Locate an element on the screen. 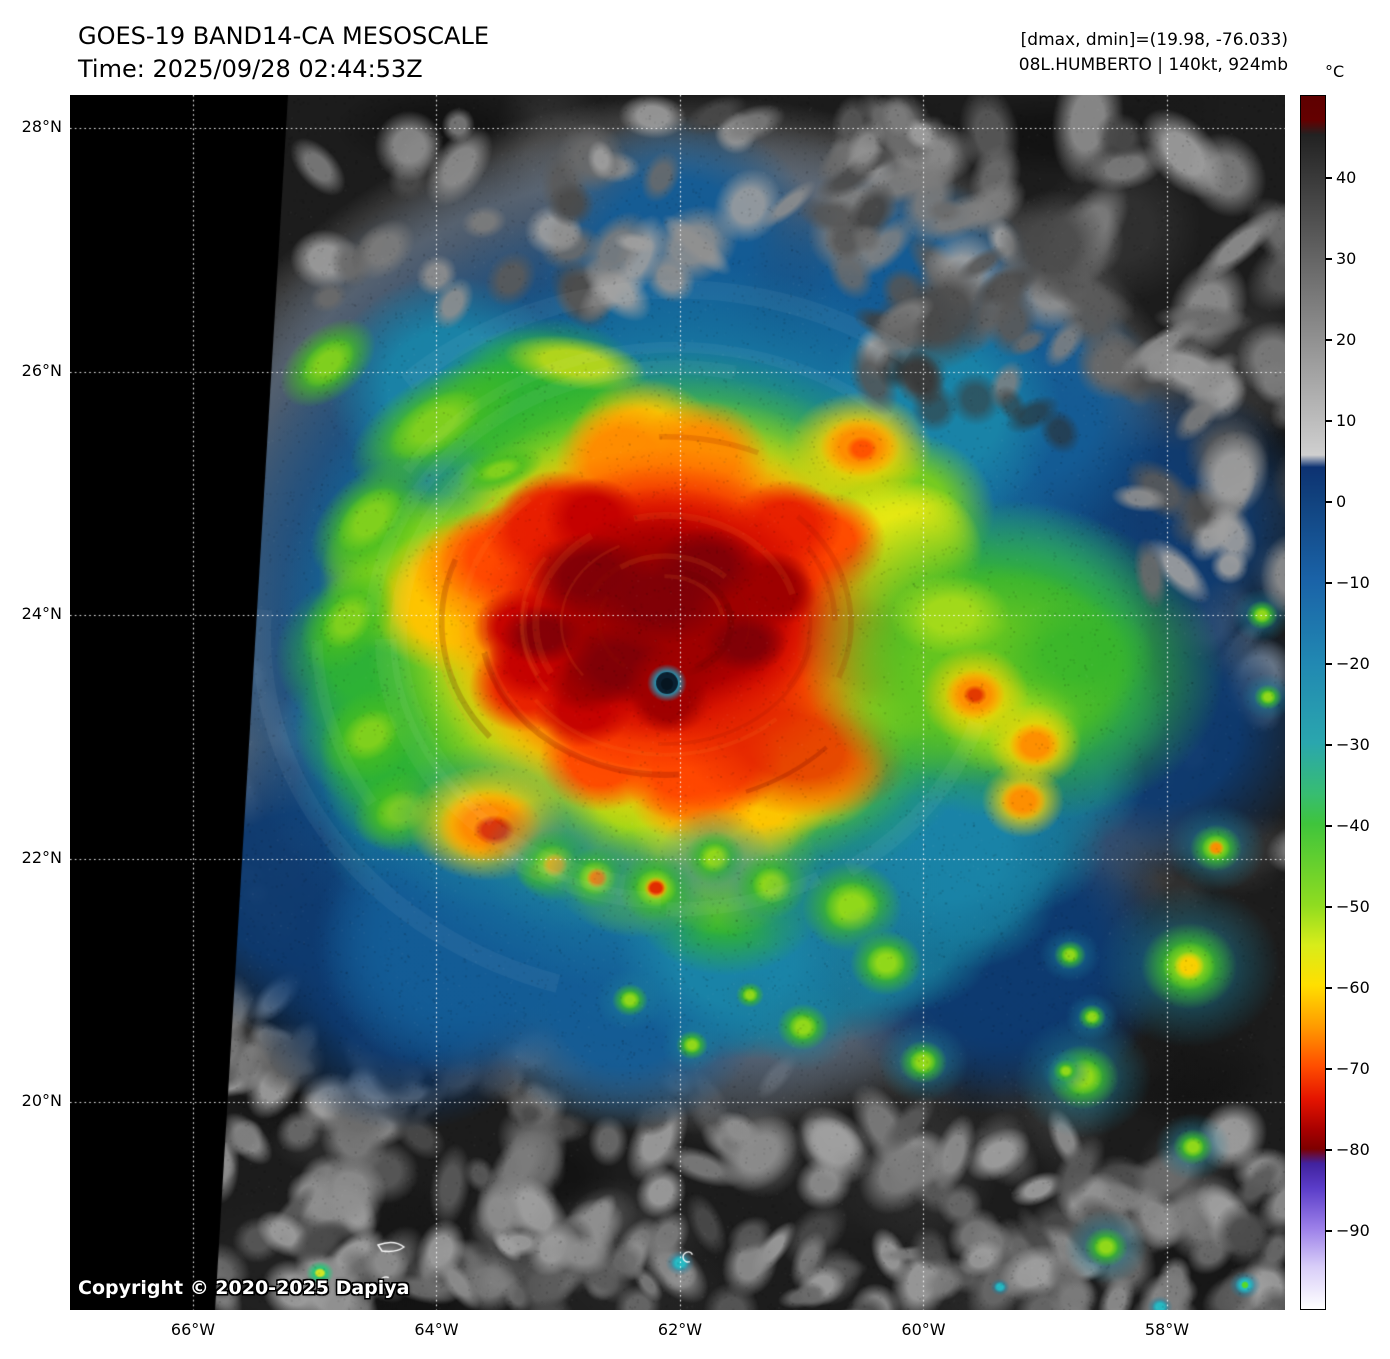 This screenshot has width=1390, height=1359. colorbar-tick-label: 10 is located at coordinates (1346, 420).